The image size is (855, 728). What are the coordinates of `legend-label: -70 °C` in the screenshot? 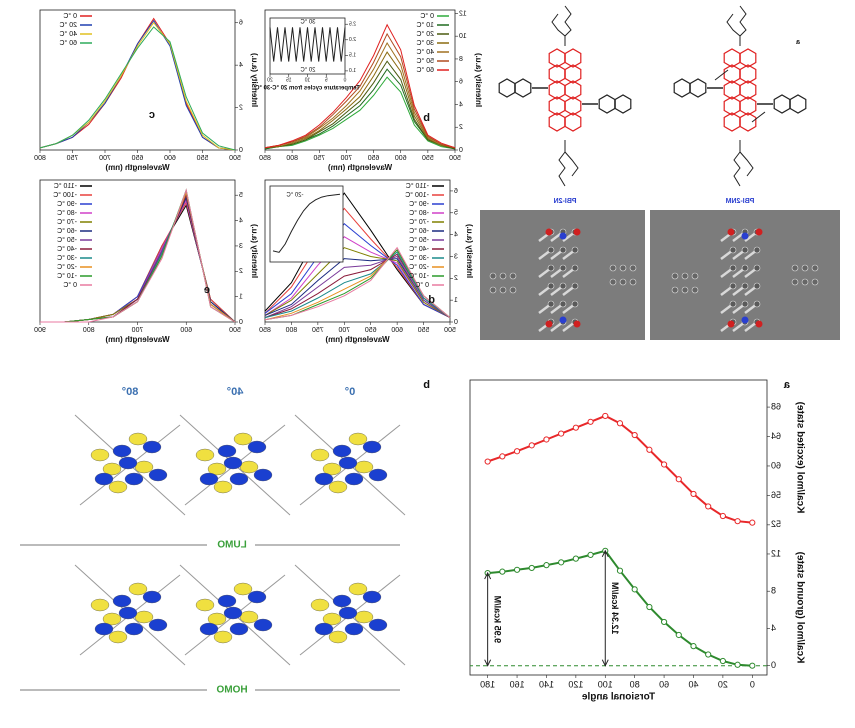 It's located at (67, 222).